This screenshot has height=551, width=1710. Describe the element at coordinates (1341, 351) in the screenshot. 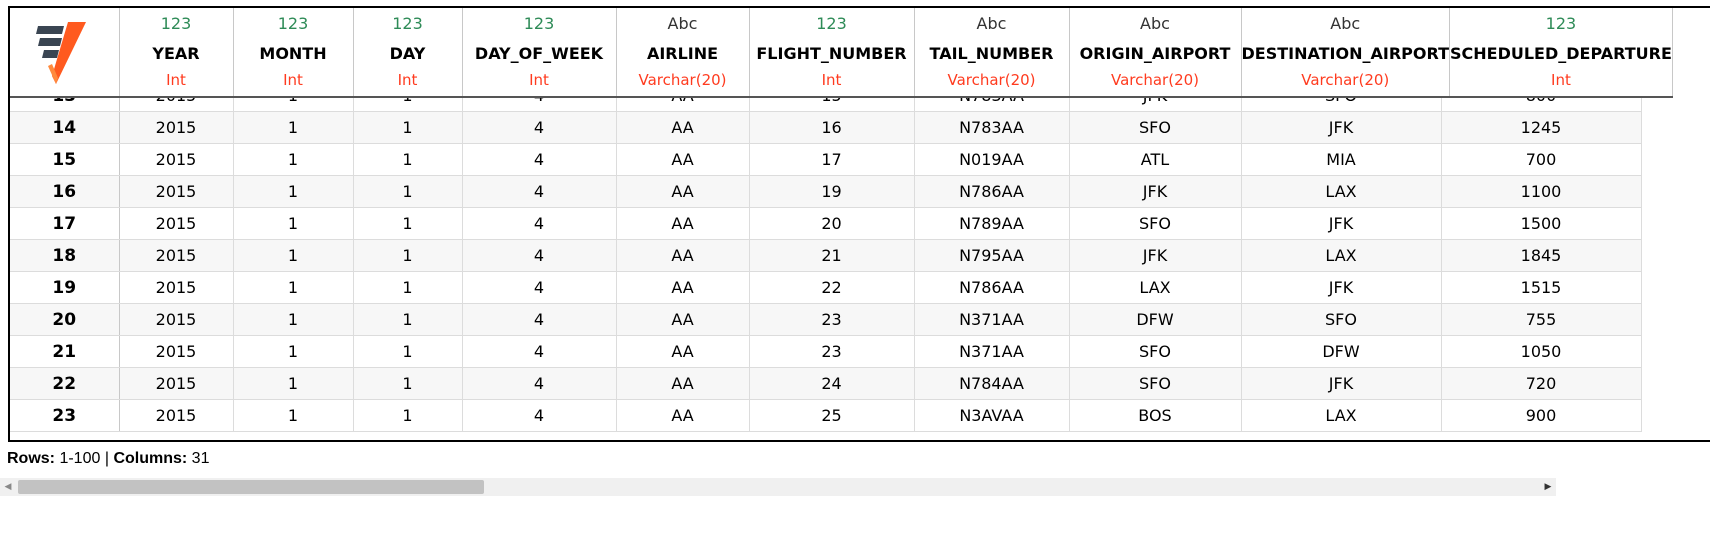

I see `cell-destination-airport: DFW` at that location.